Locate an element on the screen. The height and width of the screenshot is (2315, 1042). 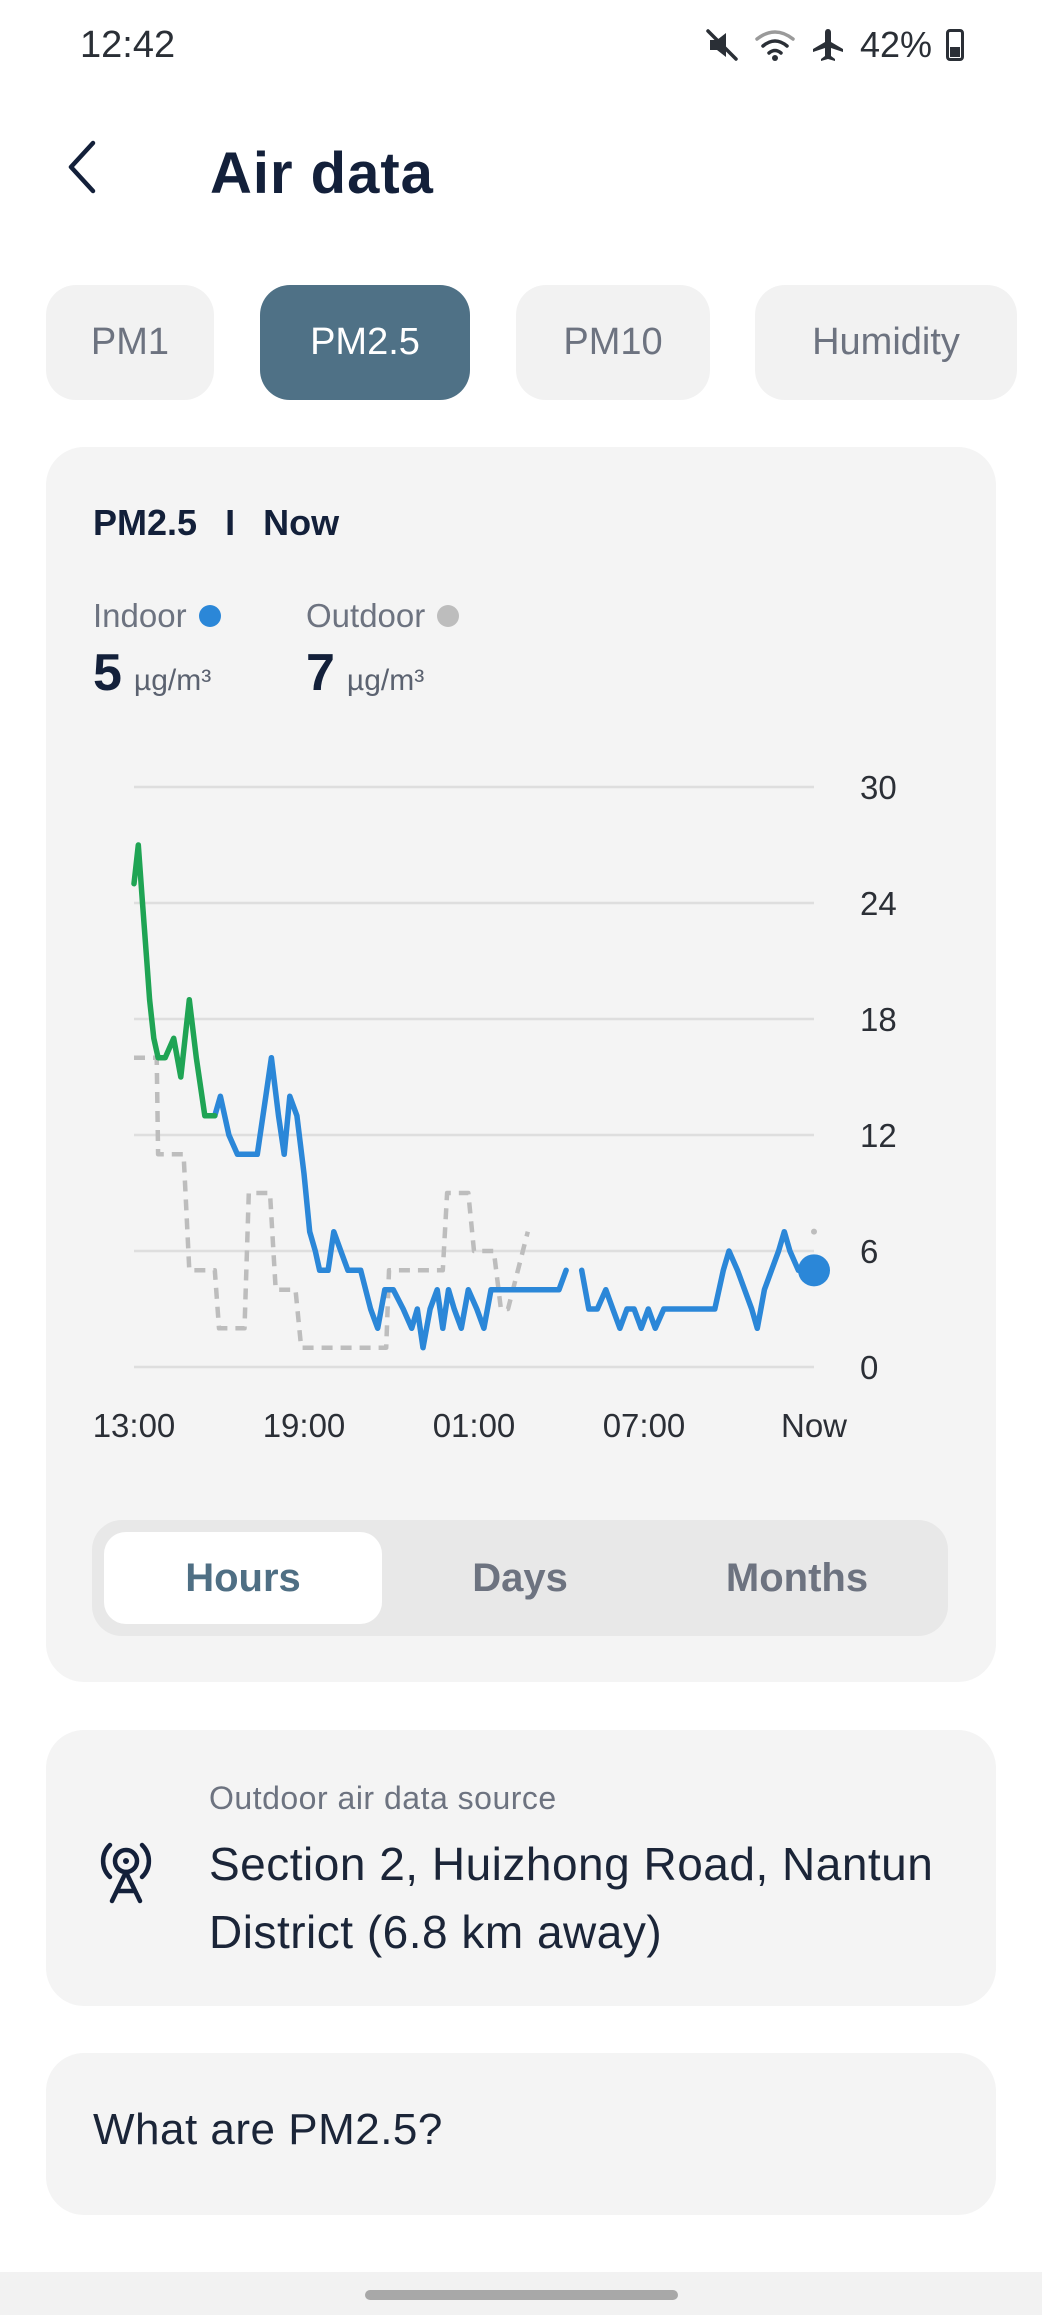
outdoor-label-row: Outdoor is located at coordinates (383, 616).